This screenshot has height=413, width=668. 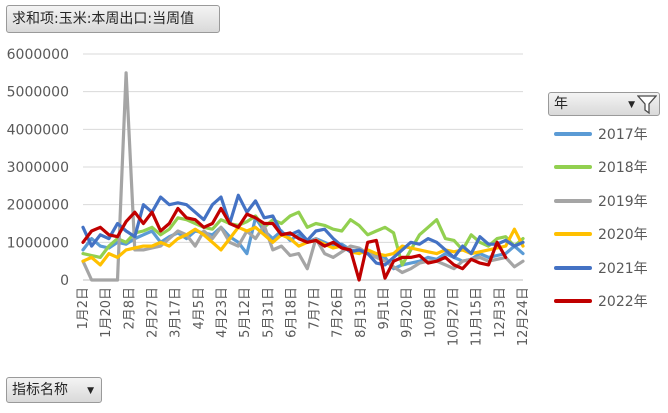 I want to click on year-filter-button: 年 ▼, so click(x=604, y=104).